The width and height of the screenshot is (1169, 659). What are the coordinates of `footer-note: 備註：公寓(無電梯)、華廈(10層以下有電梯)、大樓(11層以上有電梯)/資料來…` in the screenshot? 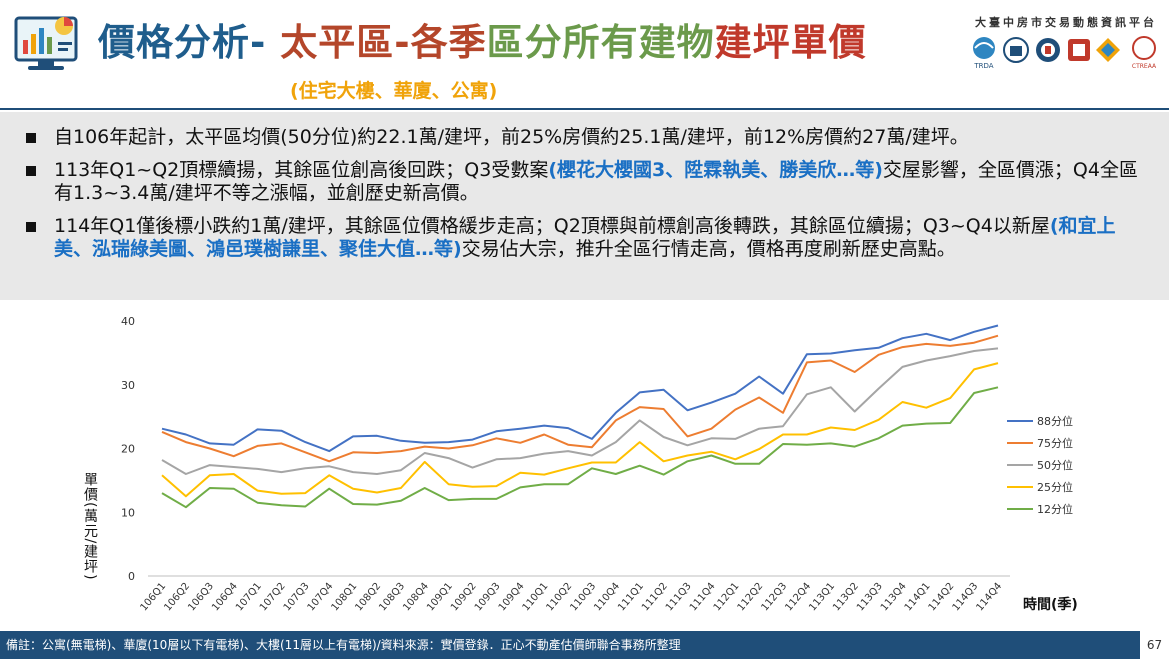 It's located at (570, 645).